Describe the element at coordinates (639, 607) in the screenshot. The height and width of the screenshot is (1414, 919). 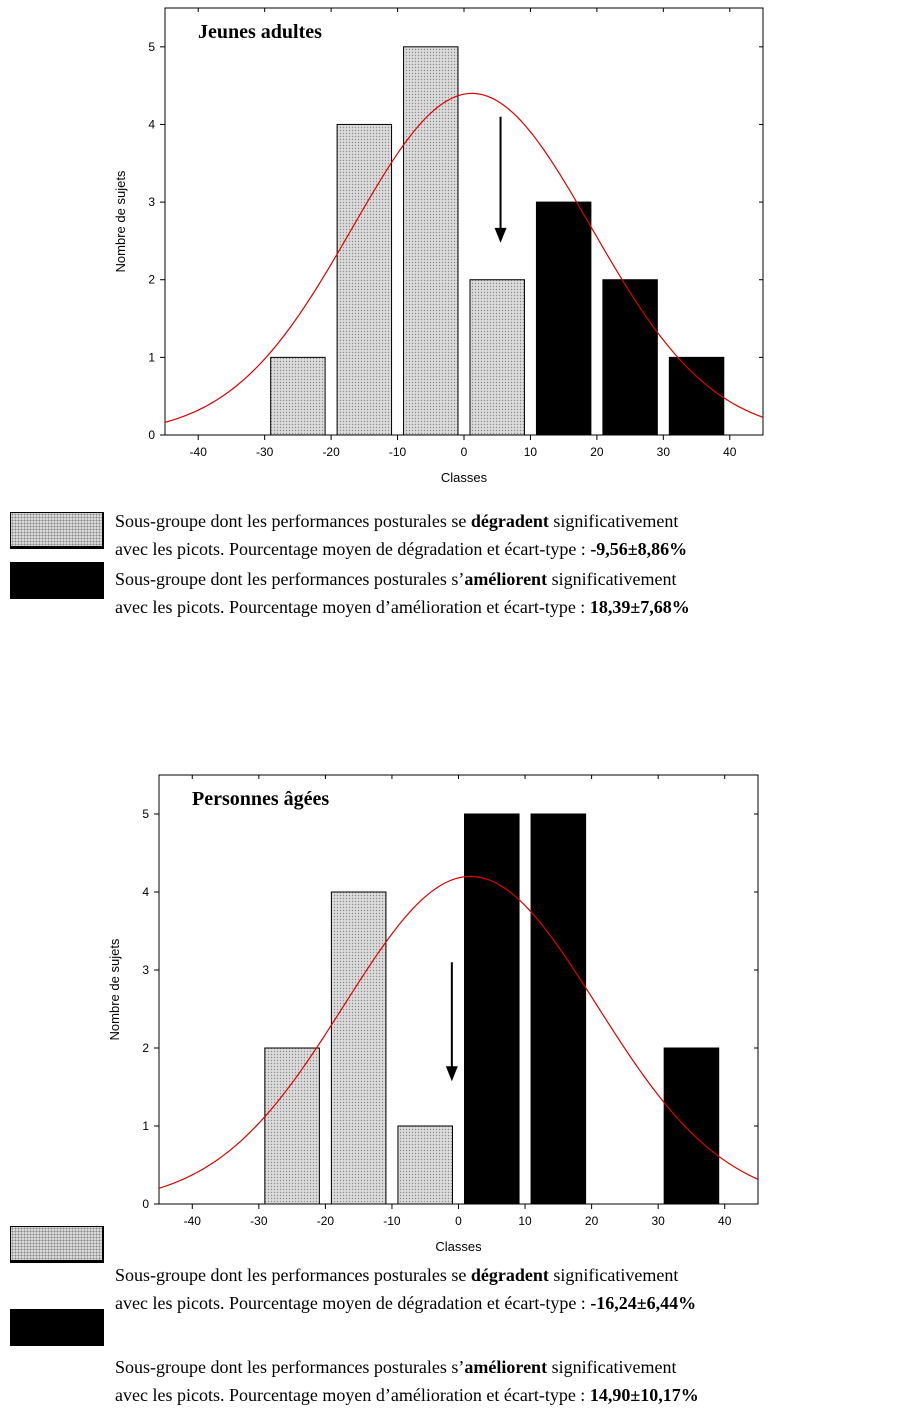
I see `legend-value: 18,39±7,68%` at that location.